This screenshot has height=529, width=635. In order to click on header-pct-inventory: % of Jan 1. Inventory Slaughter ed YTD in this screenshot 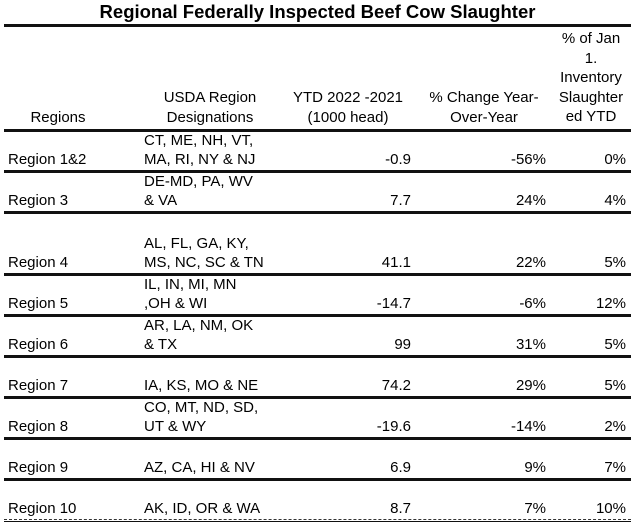, I will do `click(591, 78)`.